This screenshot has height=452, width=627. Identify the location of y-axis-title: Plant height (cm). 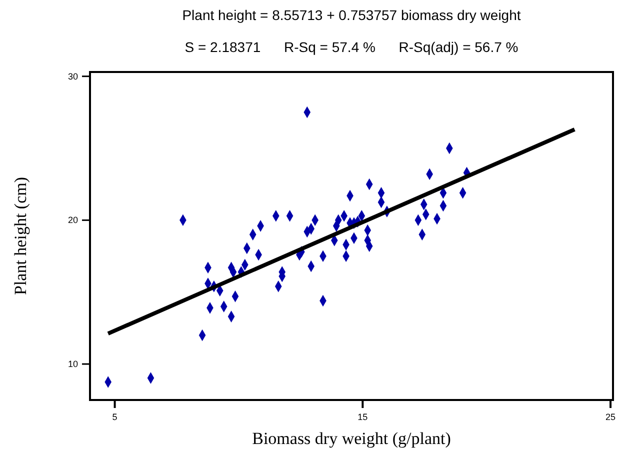
(20, 236).